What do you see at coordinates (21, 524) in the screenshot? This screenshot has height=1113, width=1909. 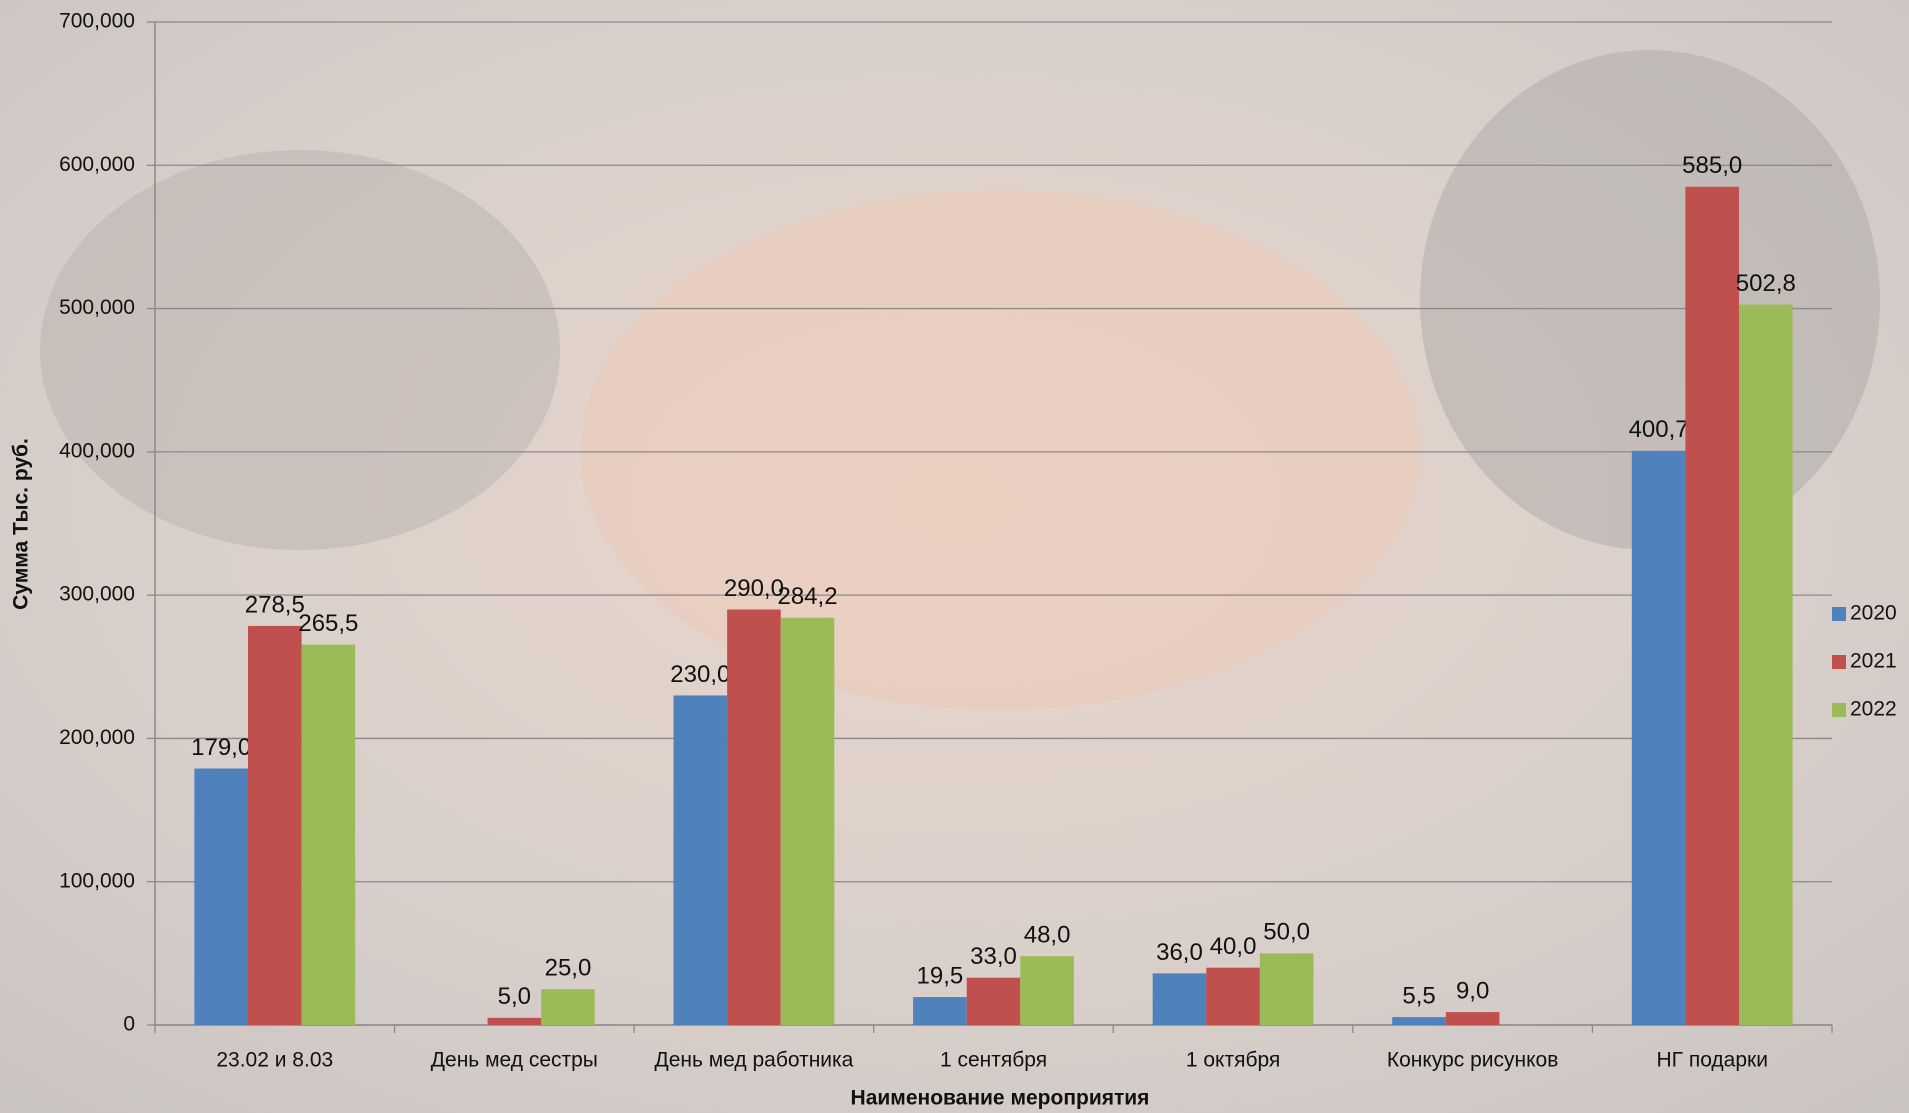 I see `y-axis-title: Сумма Тыс. руб.` at bounding box center [21, 524].